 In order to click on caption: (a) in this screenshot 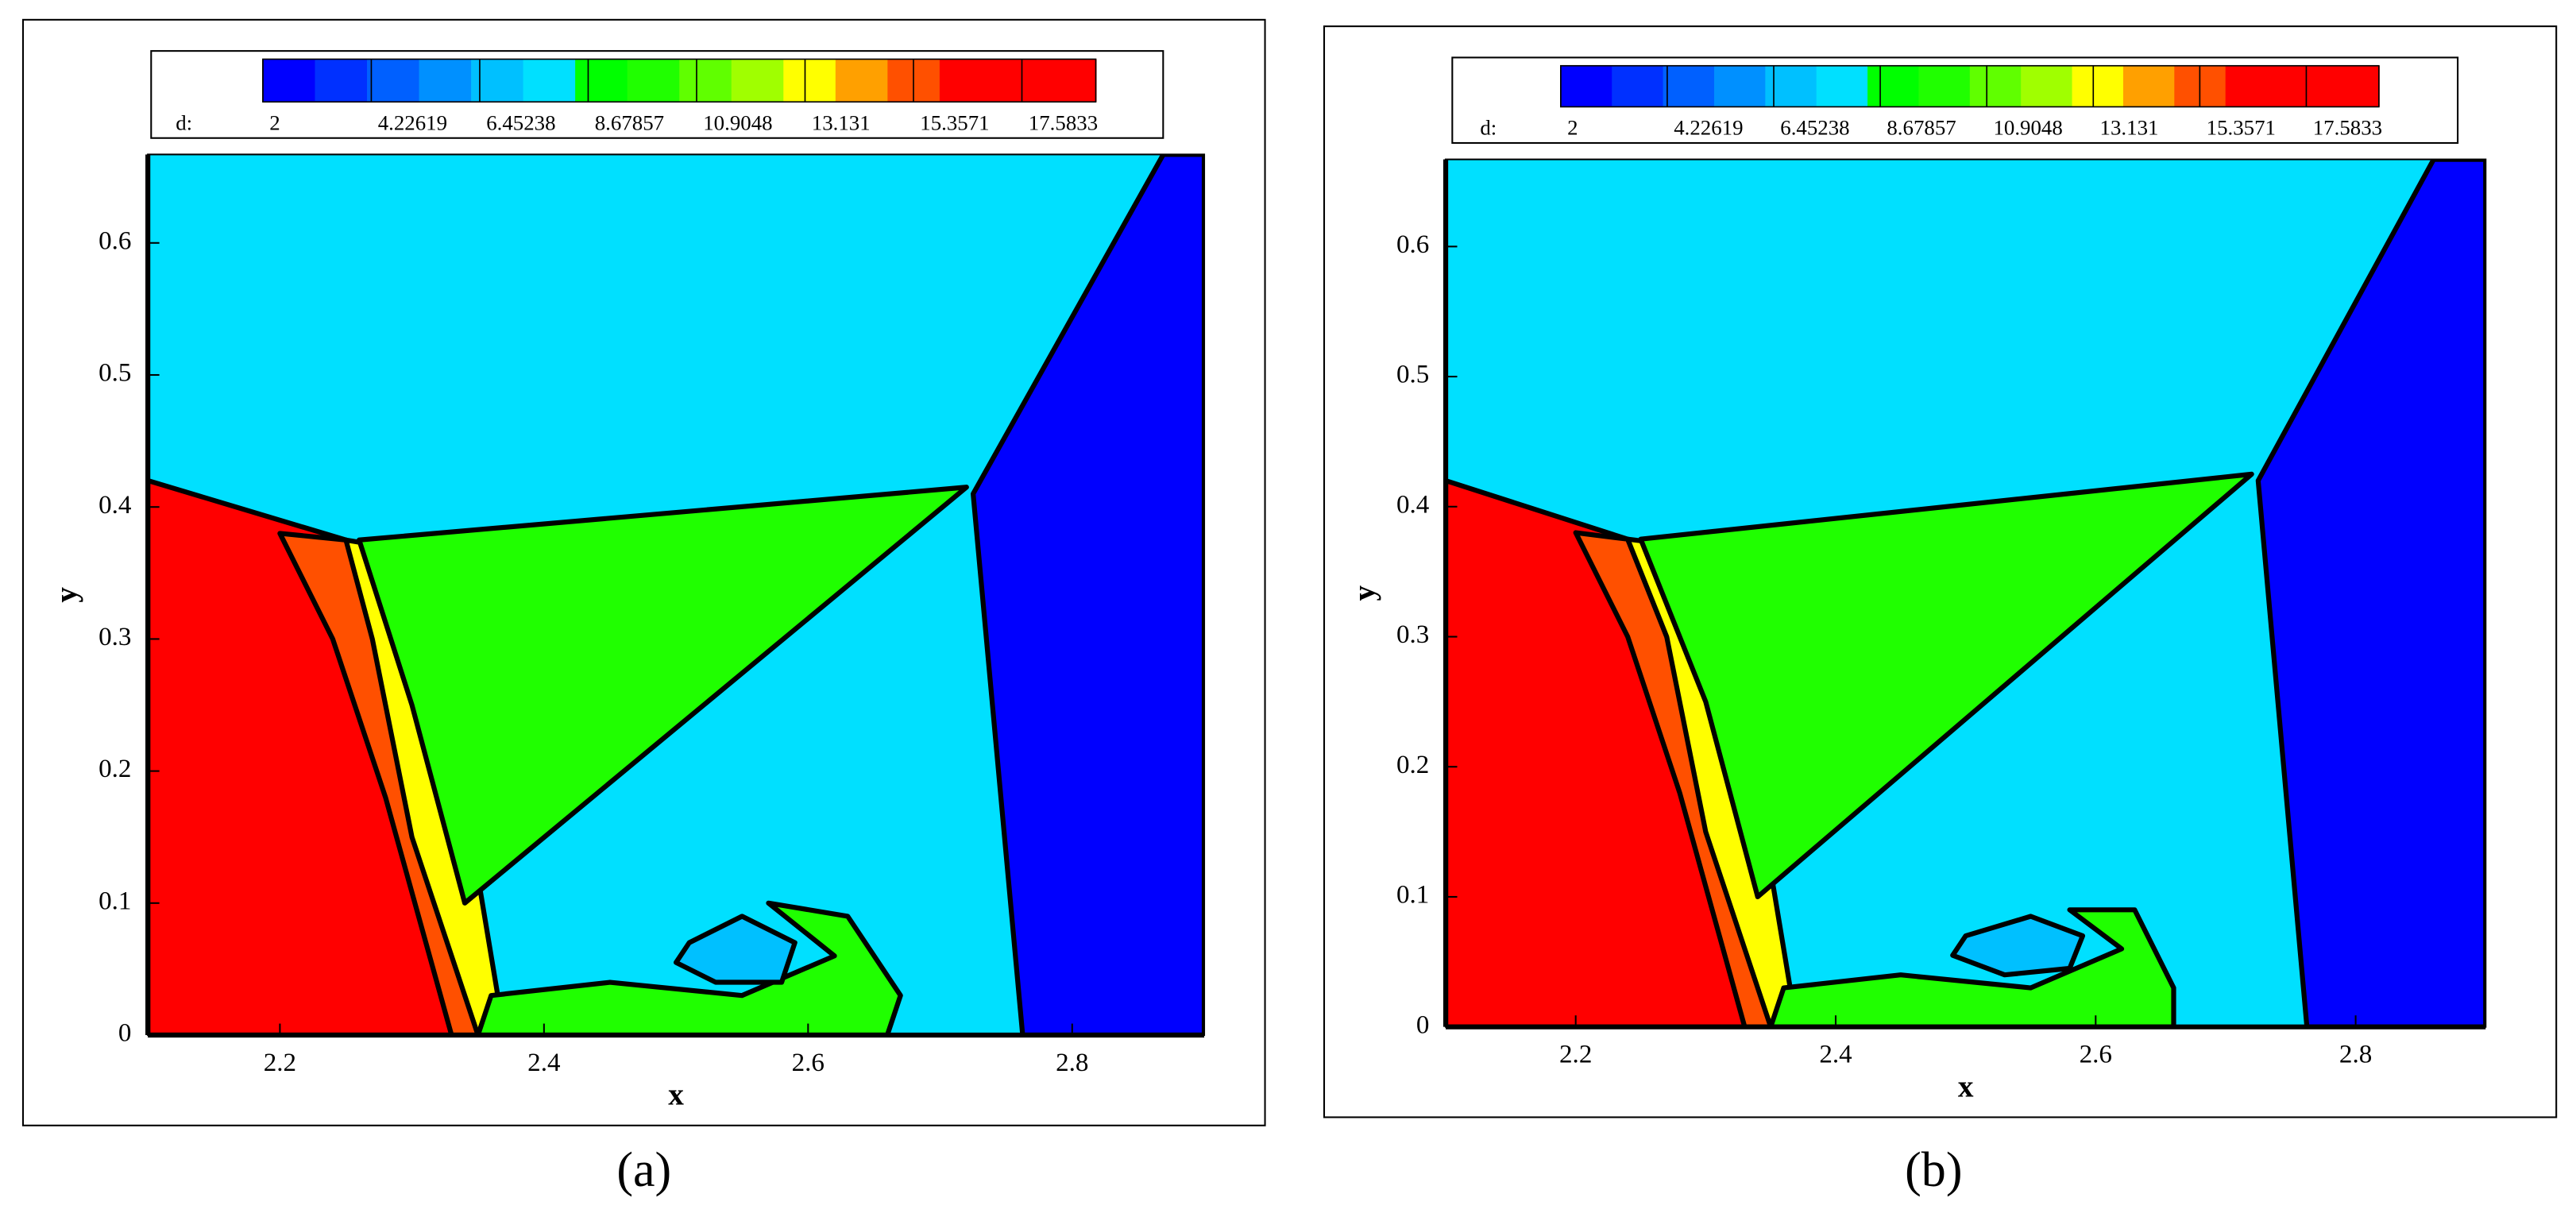, I will do `click(643, 1170)`.